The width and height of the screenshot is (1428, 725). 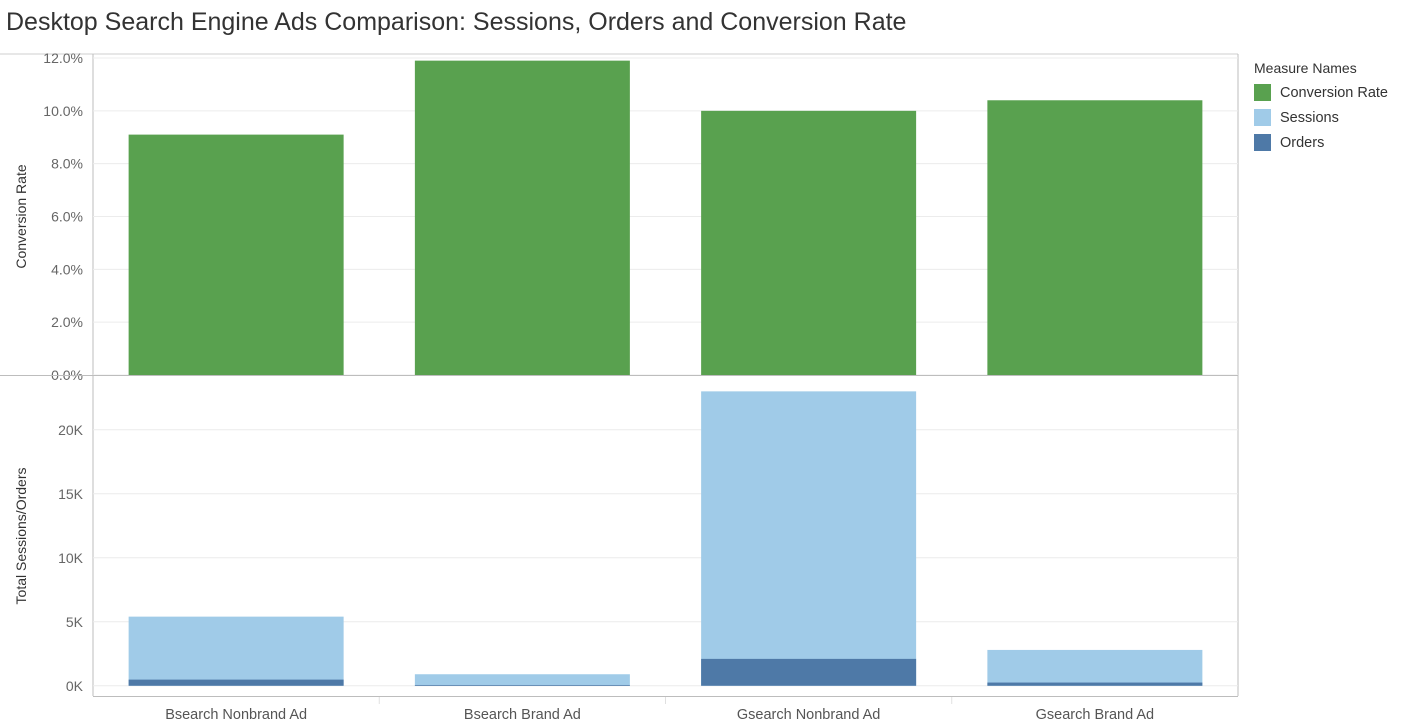 I want to click on legend-label: Orders, so click(x=1302, y=142).